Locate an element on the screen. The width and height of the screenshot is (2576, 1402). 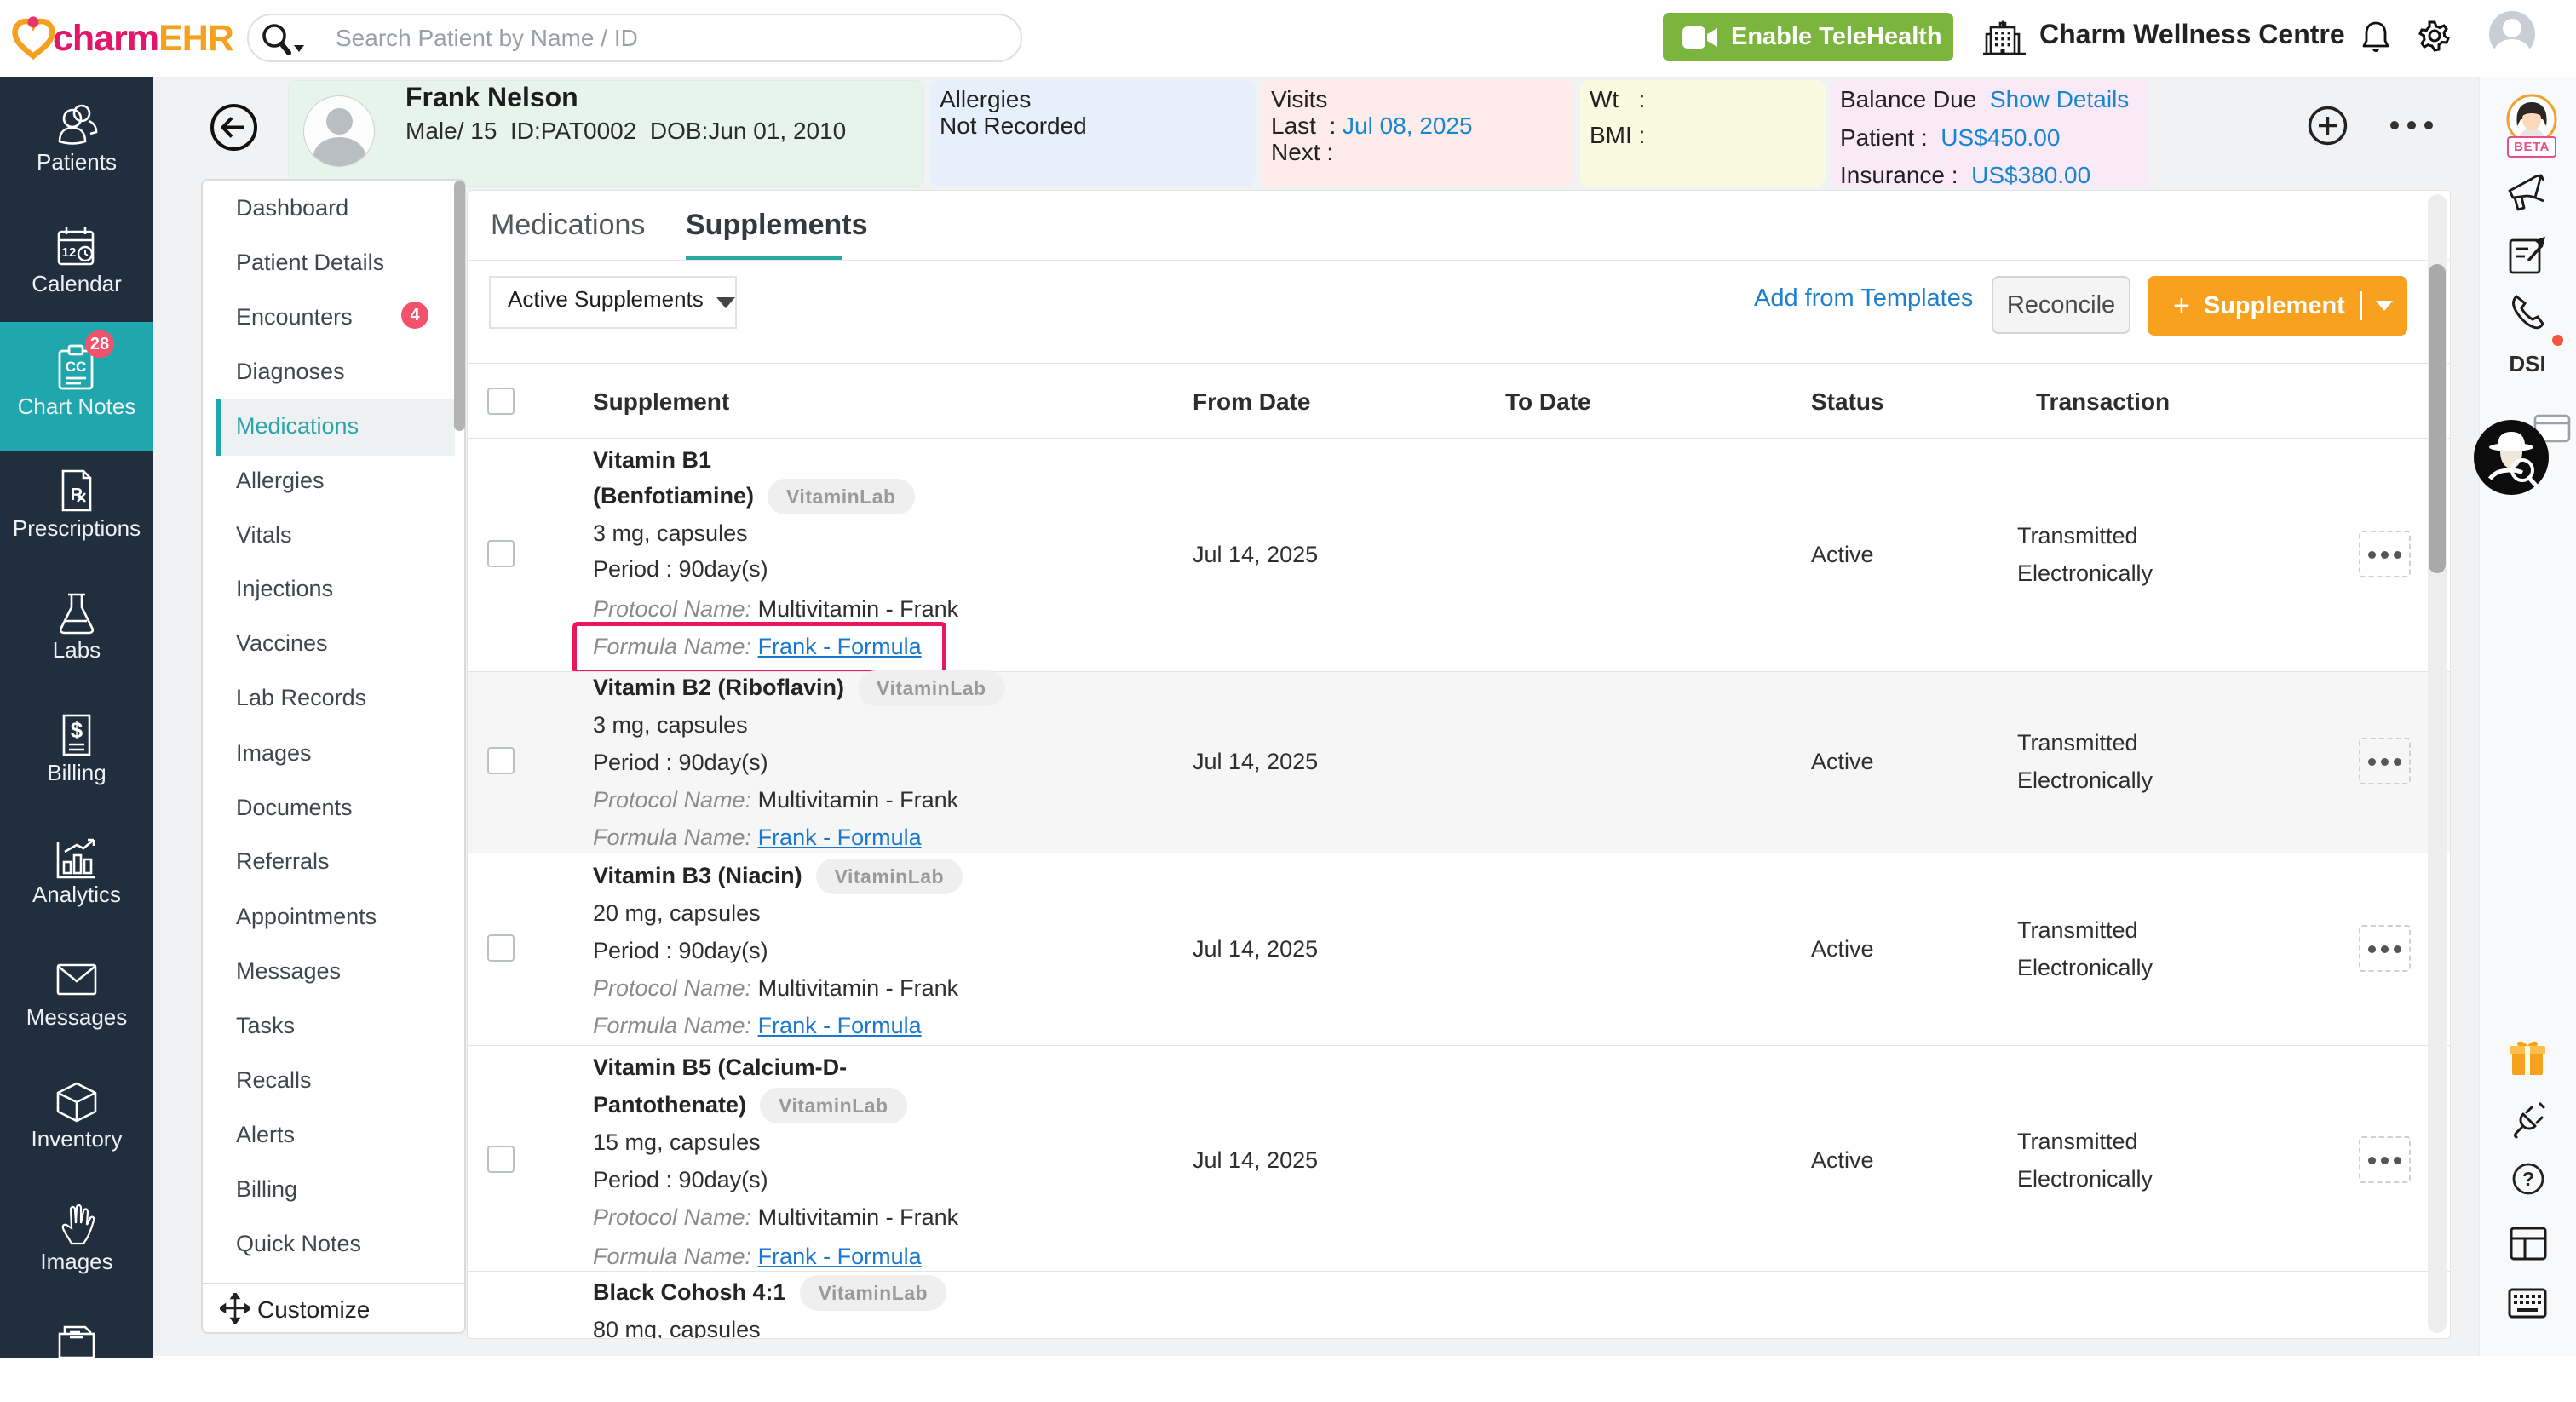
svg-text: 12 is located at coordinates (70, 252).